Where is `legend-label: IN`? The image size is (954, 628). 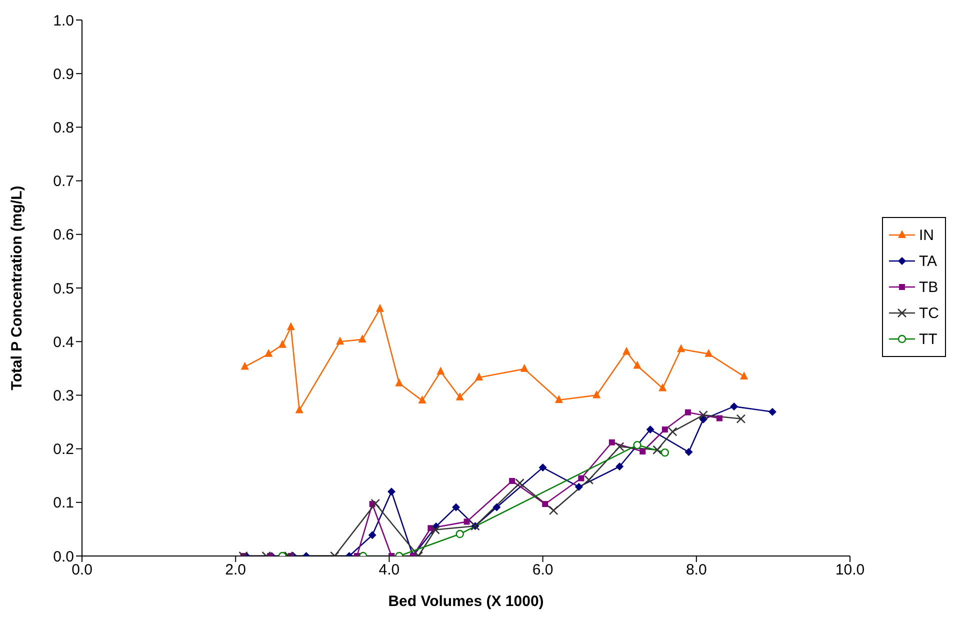 legend-label: IN is located at coordinates (926, 235).